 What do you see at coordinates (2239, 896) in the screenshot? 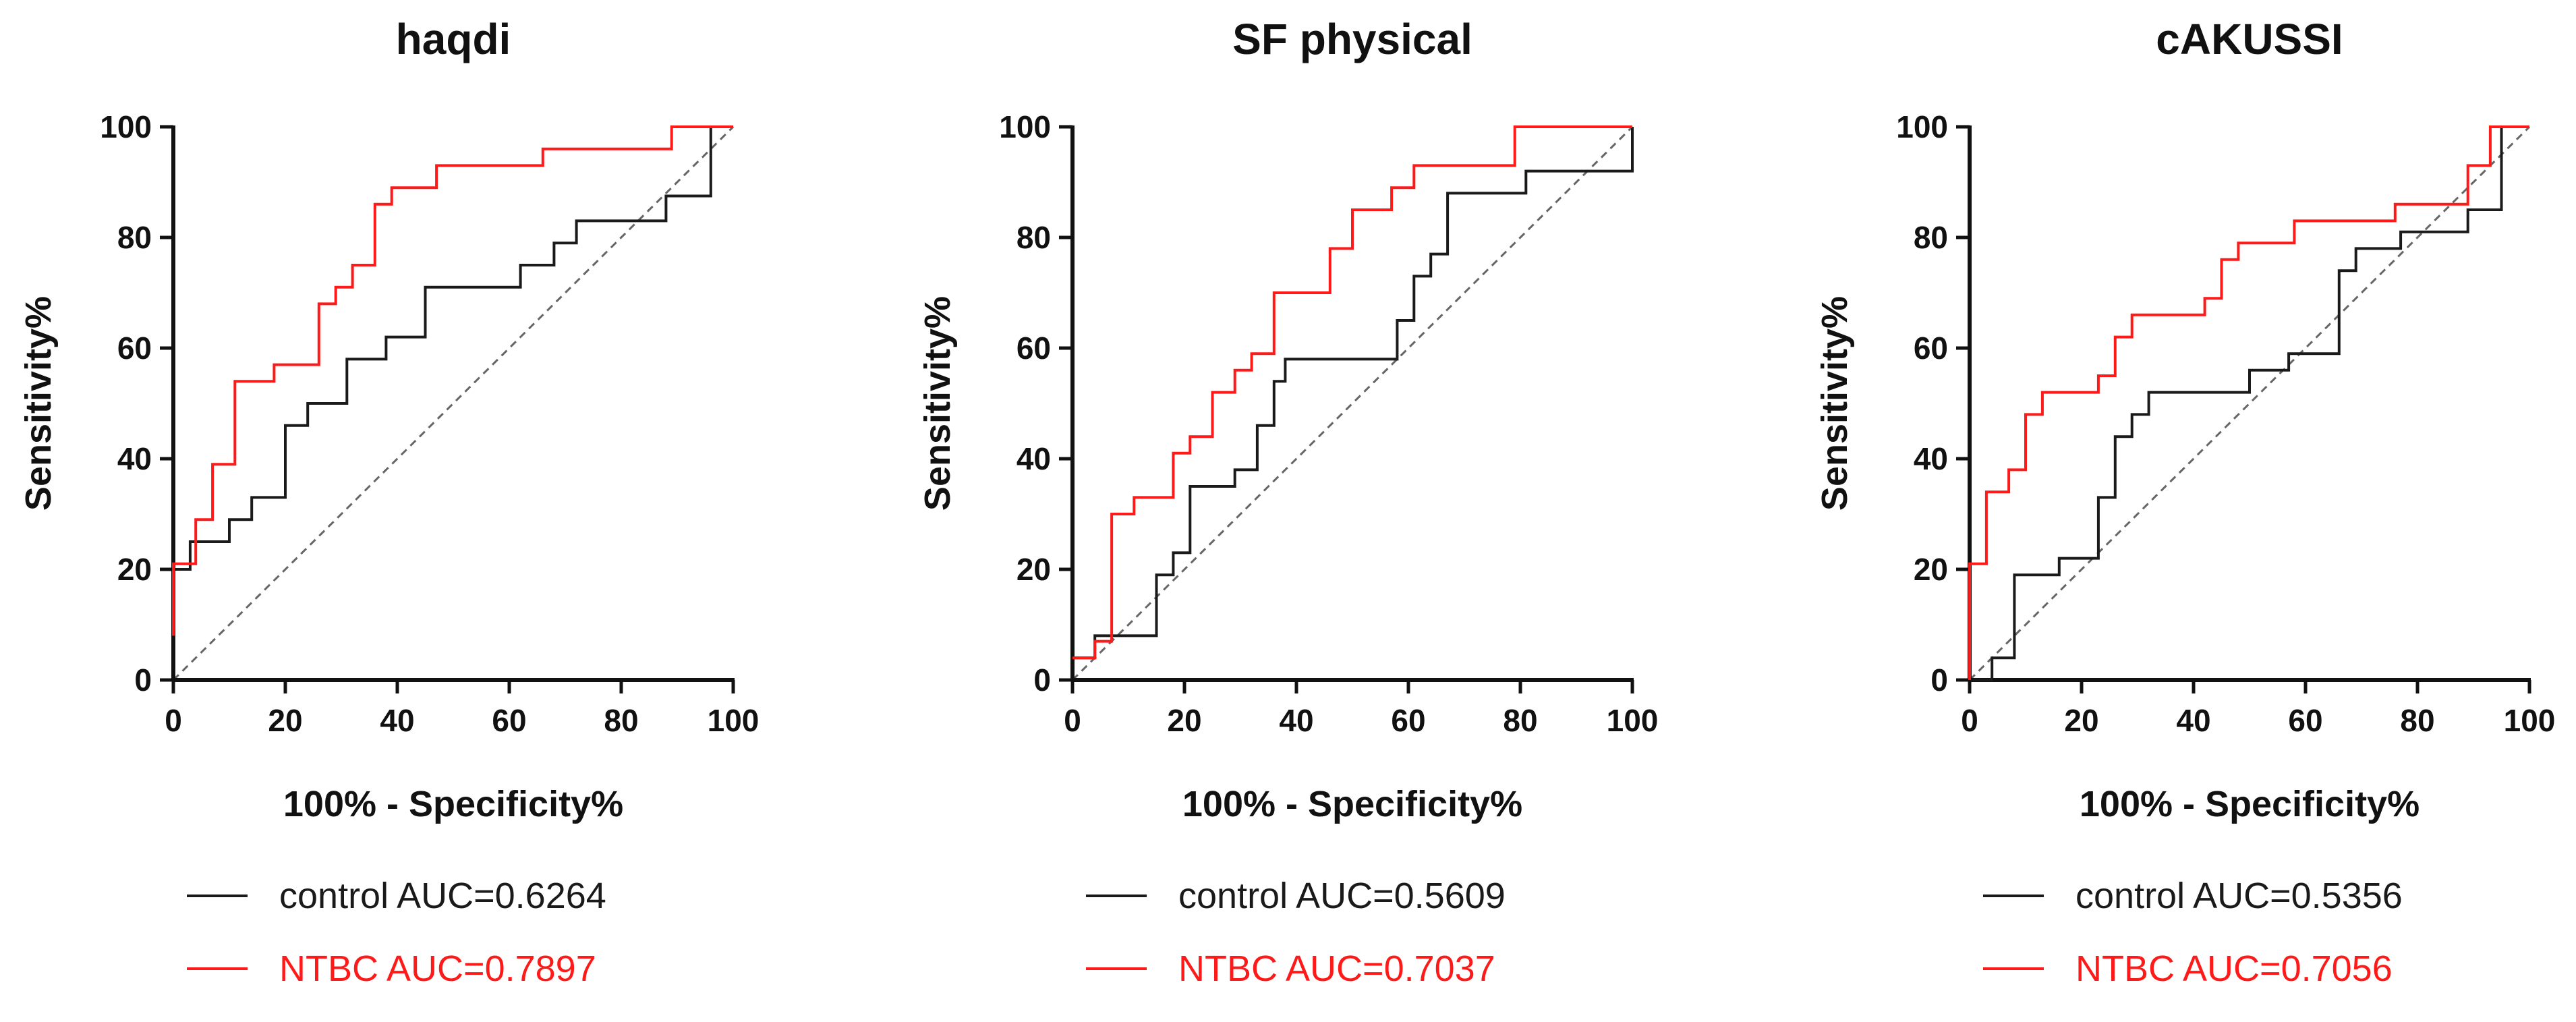
I see `legend-label: control AUC=0.5356` at bounding box center [2239, 896].